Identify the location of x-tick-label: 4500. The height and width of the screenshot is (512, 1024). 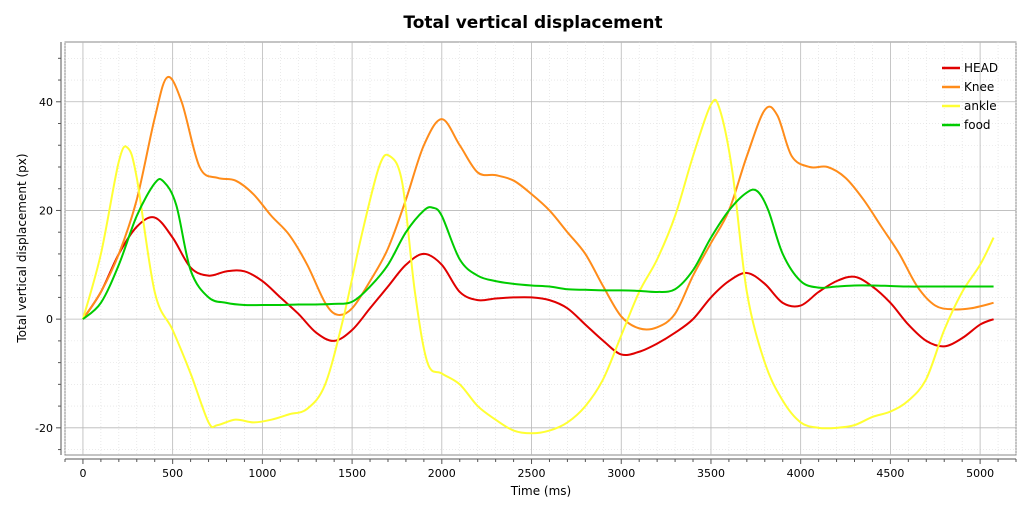
(890, 473).